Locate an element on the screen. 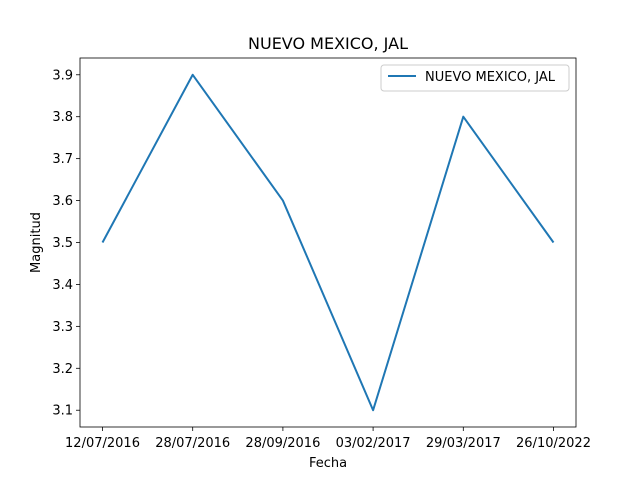 The image size is (640, 480). x-tick-label: 28/09/2016 is located at coordinates (282, 443).